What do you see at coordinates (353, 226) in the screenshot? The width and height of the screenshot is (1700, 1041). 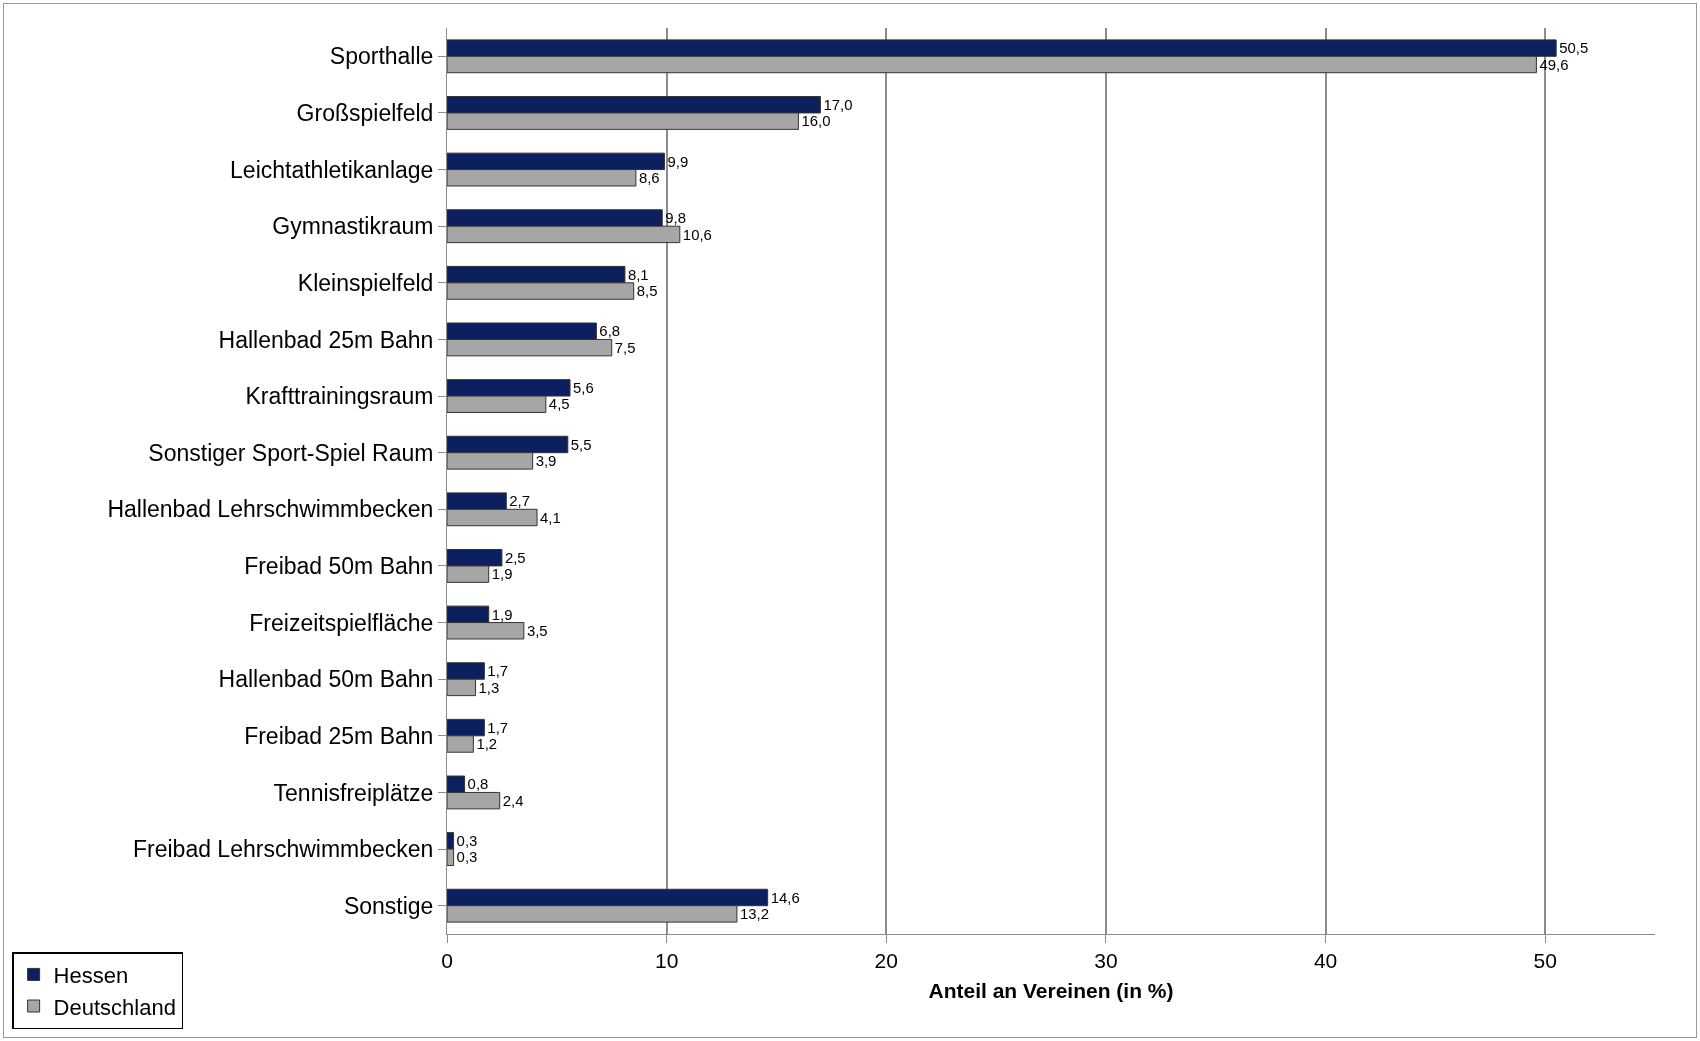 I see `y-tick-label: Gymnastikraum` at bounding box center [353, 226].